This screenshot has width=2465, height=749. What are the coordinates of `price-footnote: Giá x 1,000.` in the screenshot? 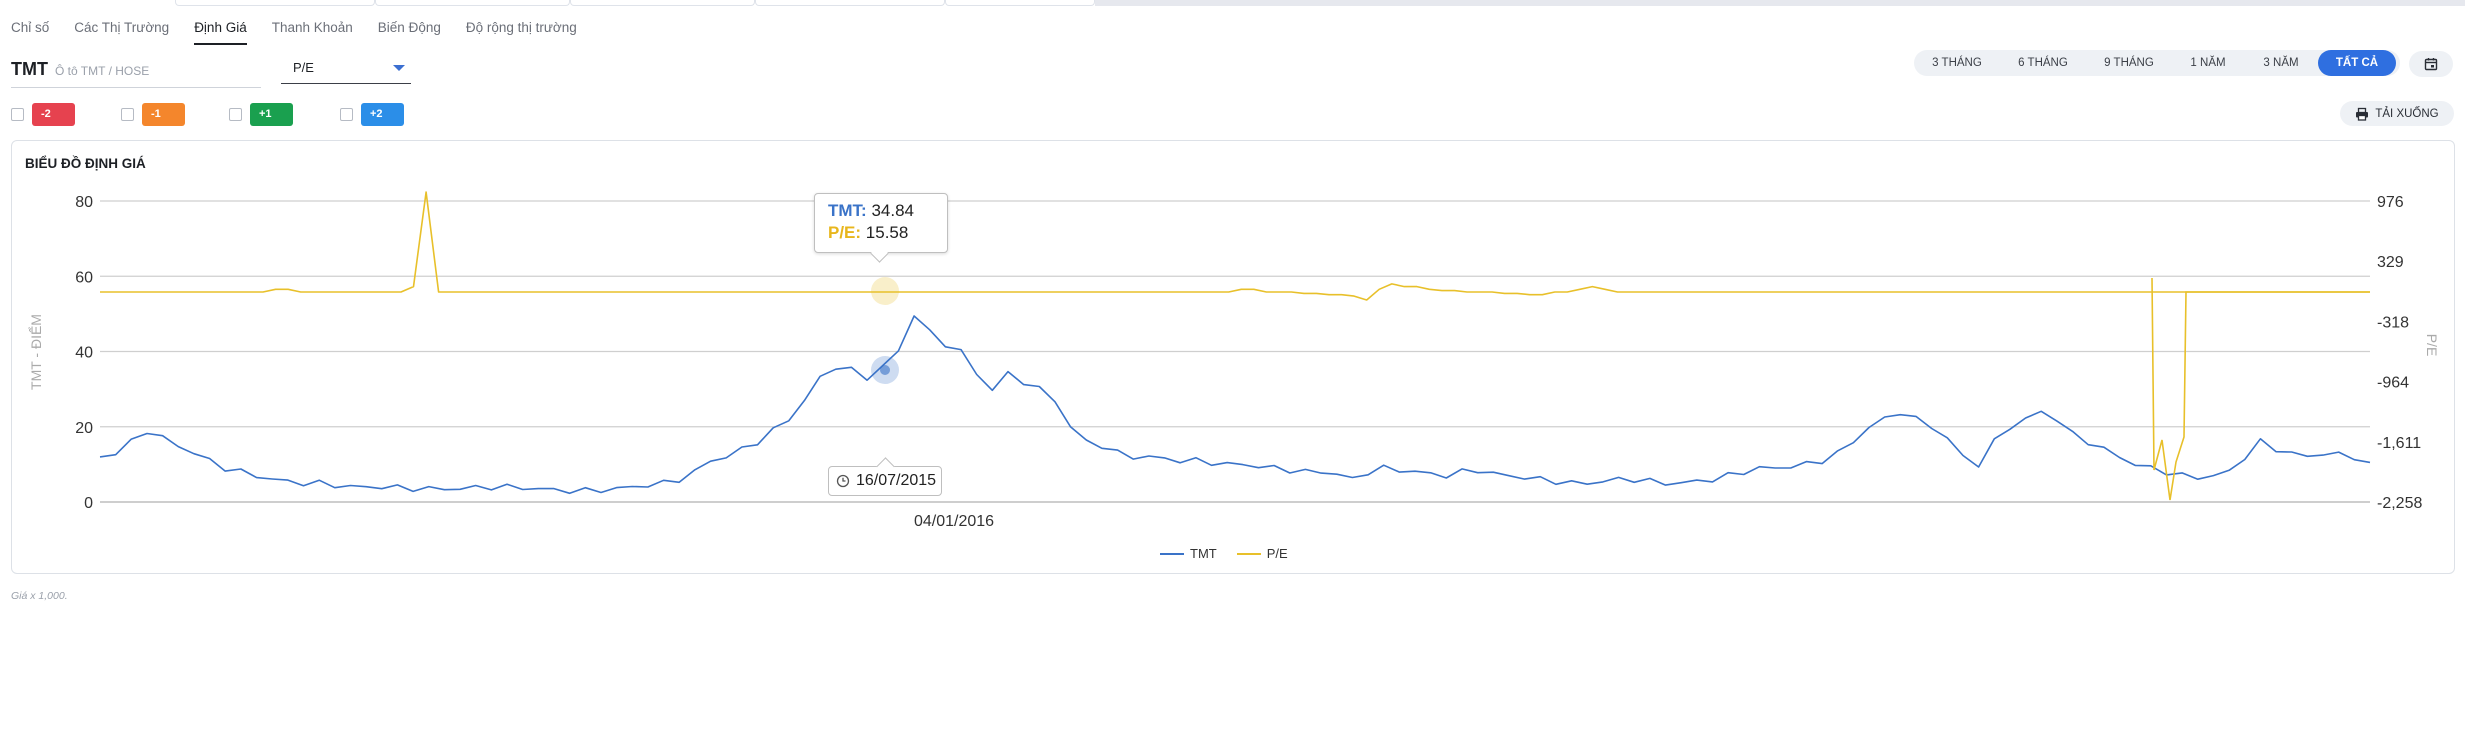 It's located at (39, 596).